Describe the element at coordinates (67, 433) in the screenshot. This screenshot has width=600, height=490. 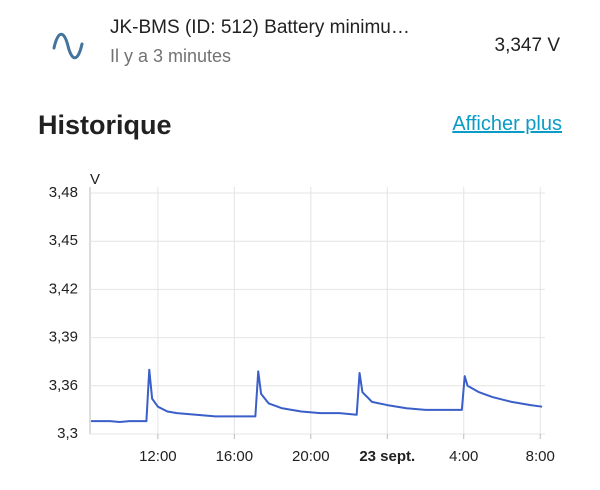
I see `y-tick-label: 3,3` at that location.